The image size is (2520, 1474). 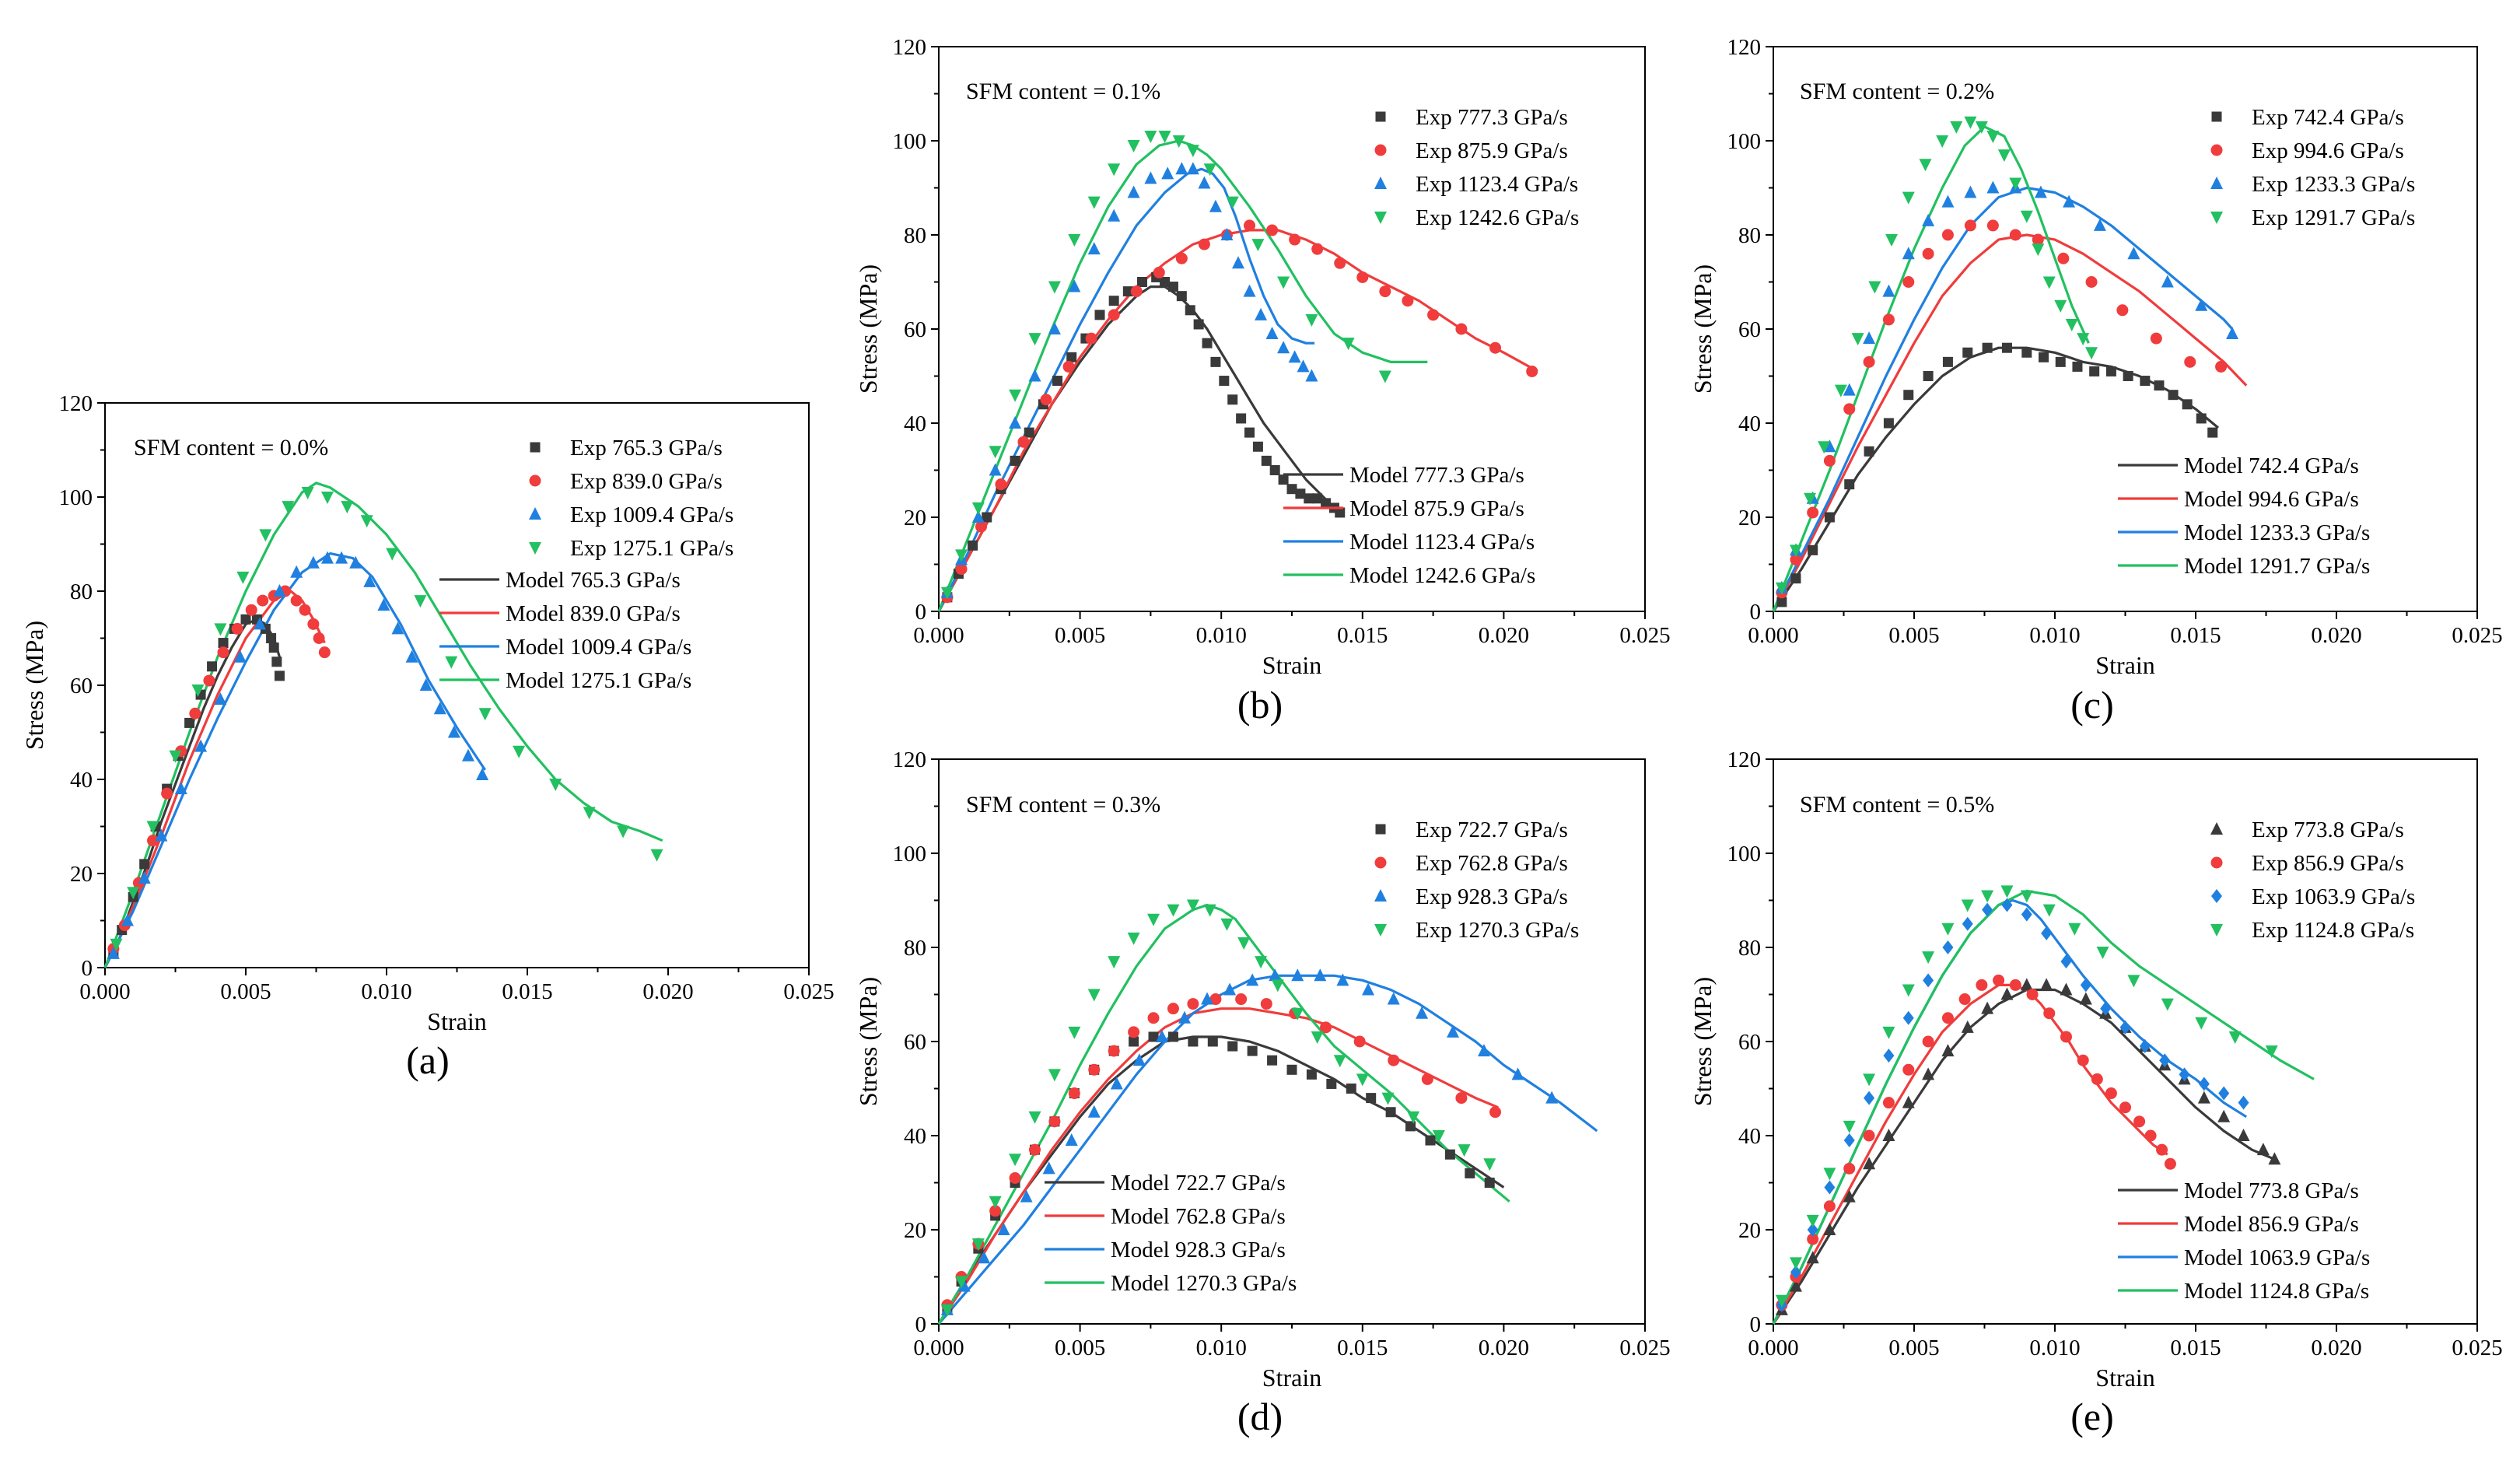 What do you see at coordinates (1199, 1217) in the screenshot?
I see `legend-entry: Model 762.8 GPa/s` at bounding box center [1199, 1217].